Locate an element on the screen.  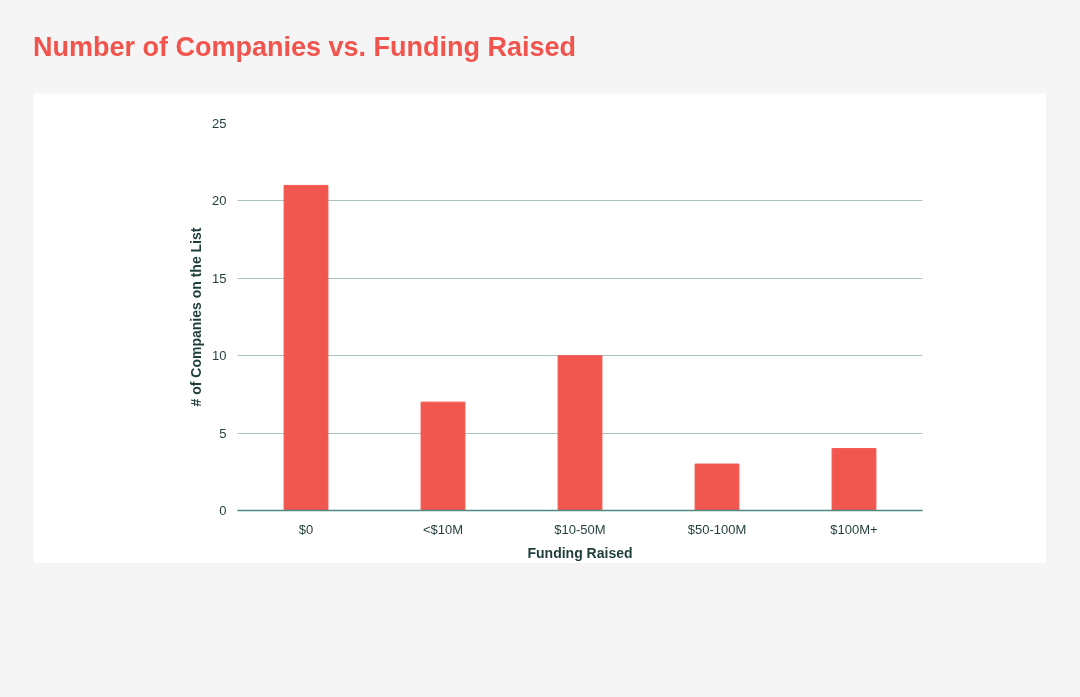
x-tick-label: $0 is located at coordinates (306, 529).